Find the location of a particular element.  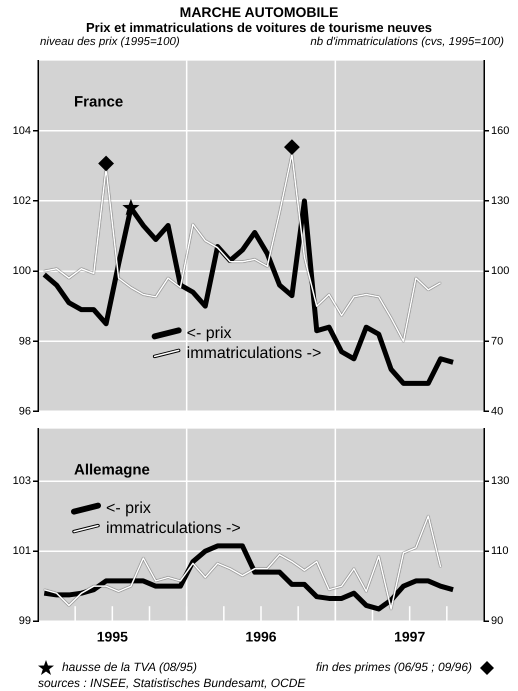

y-tick-label: 96 is located at coordinates (24, 411).